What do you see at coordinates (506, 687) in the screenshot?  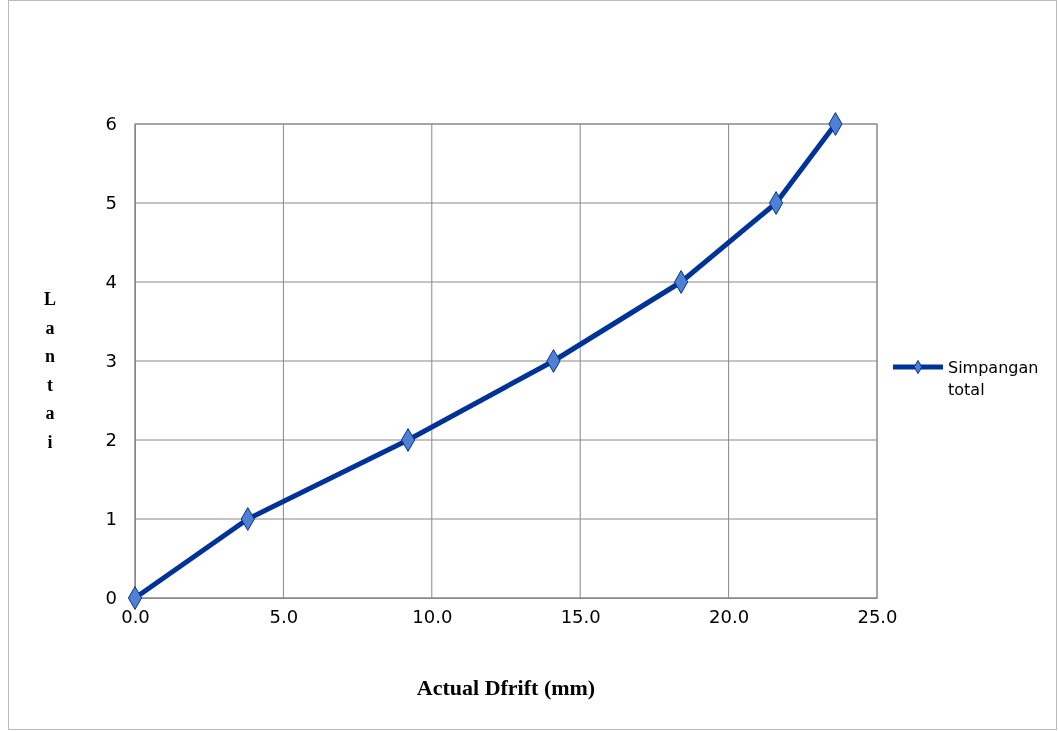 I see `x-axis-title: Actual Dfrift (mm)` at bounding box center [506, 687].